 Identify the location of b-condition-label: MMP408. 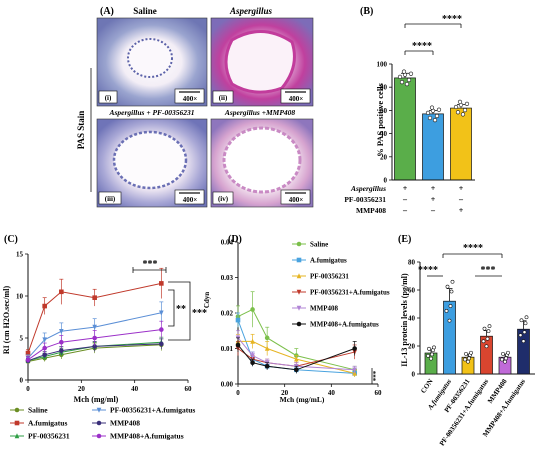
(371, 210).